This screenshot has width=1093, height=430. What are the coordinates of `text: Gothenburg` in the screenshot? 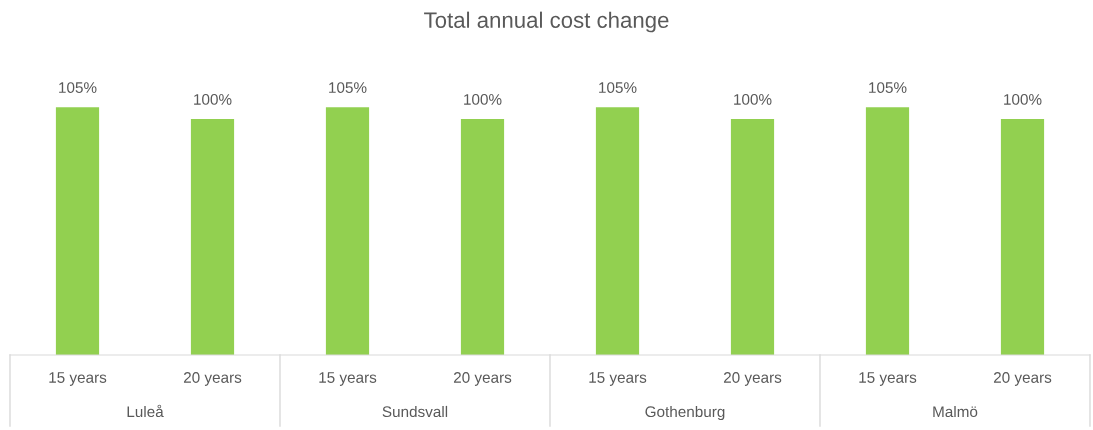 It's located at (685, 413).